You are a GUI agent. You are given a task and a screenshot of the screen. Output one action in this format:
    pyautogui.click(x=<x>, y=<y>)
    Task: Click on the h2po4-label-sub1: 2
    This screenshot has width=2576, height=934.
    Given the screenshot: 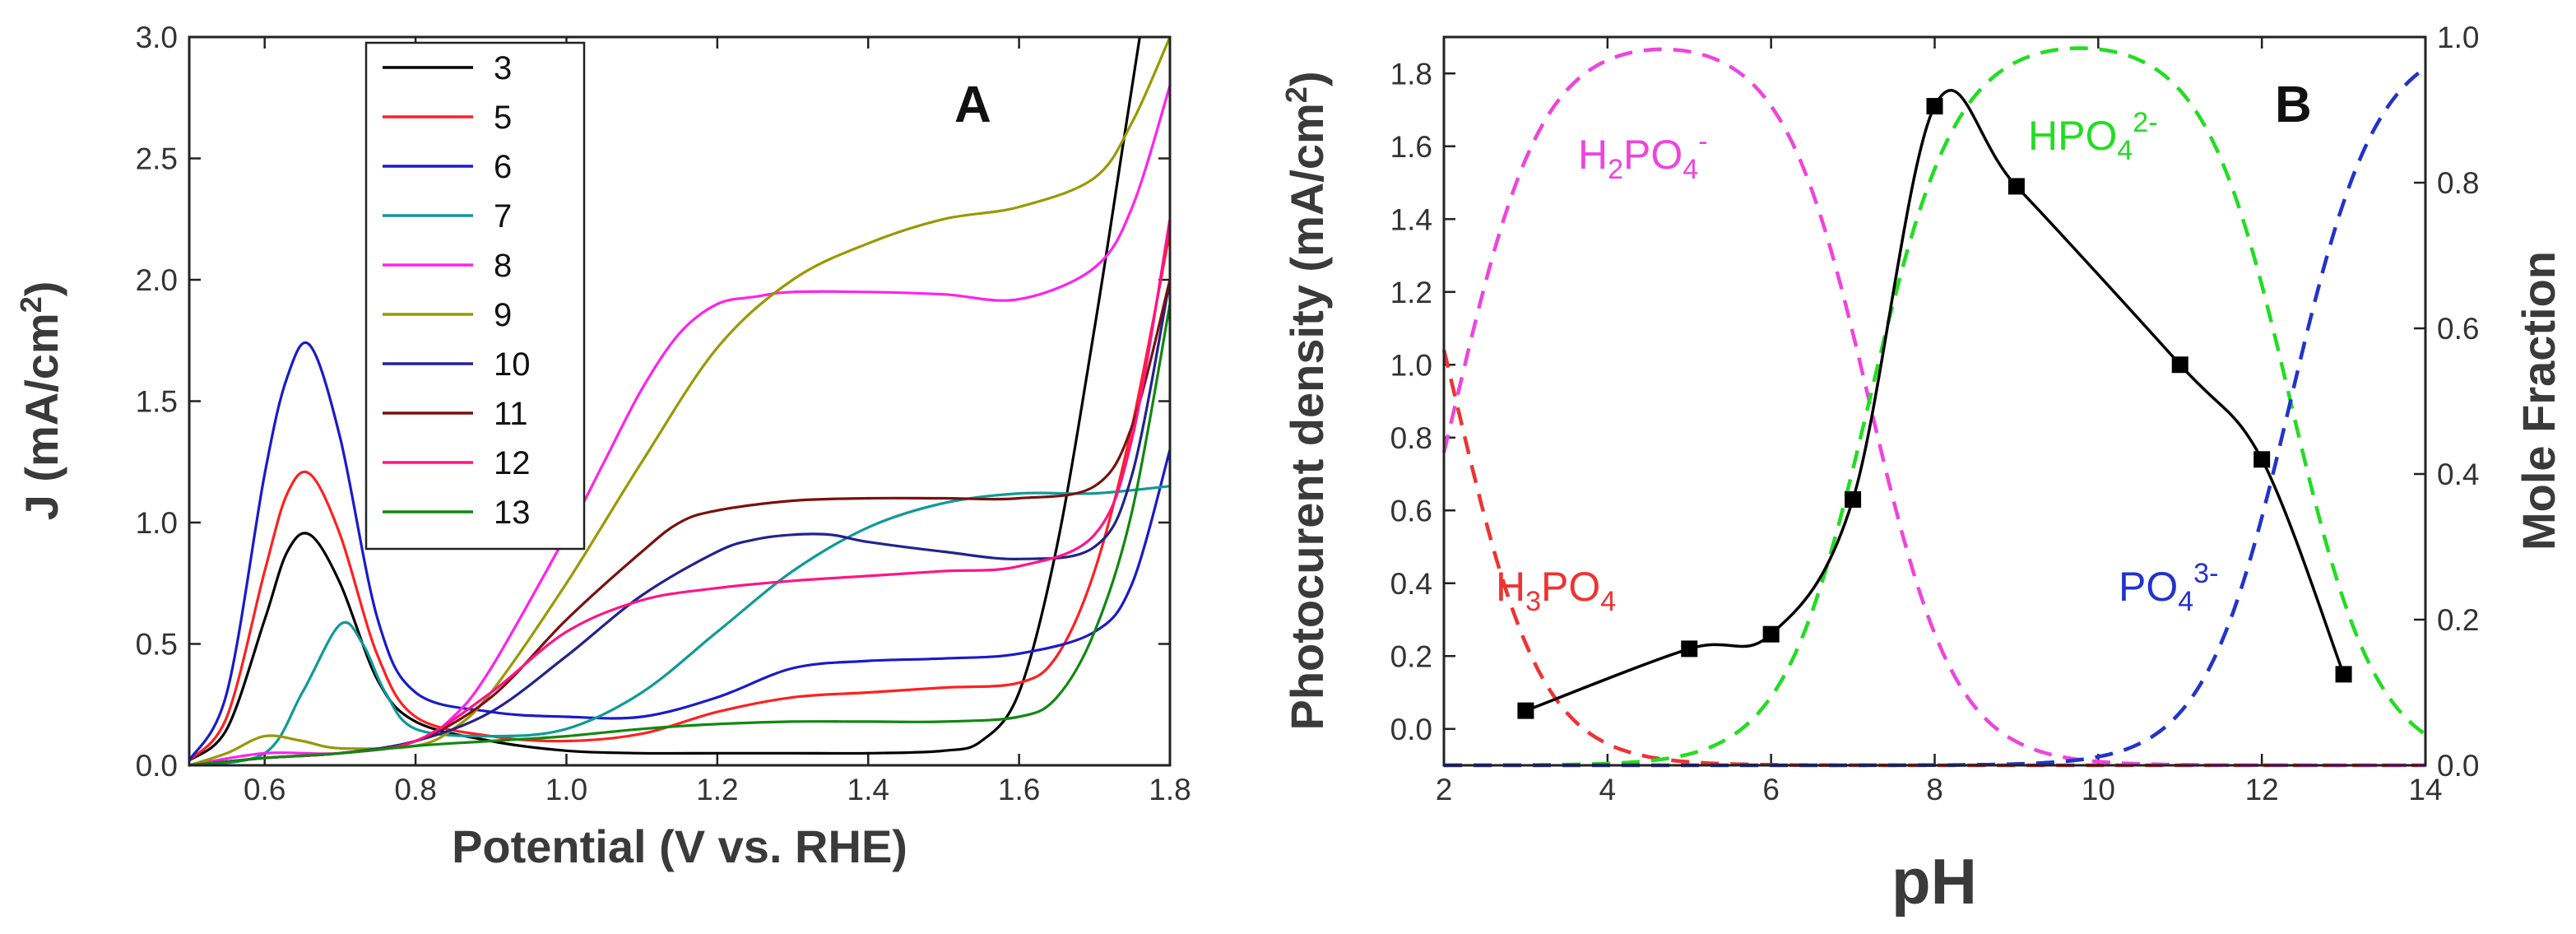 What is the action you would take?
    pyautogui.click(x=1616, y=170)
    